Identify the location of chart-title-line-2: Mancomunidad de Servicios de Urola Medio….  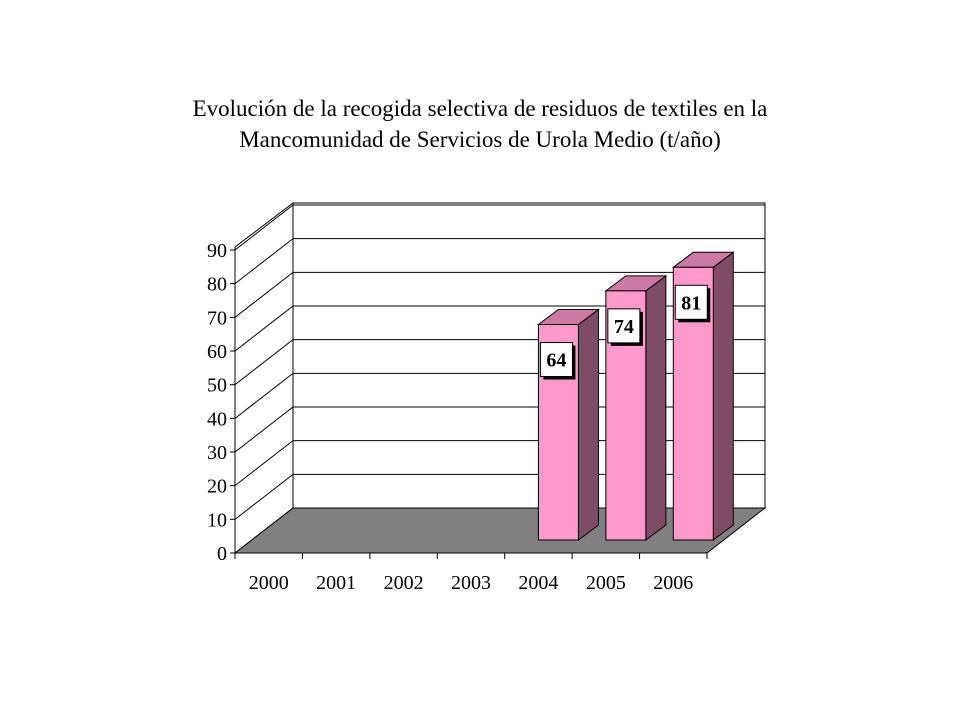
(480, 139).